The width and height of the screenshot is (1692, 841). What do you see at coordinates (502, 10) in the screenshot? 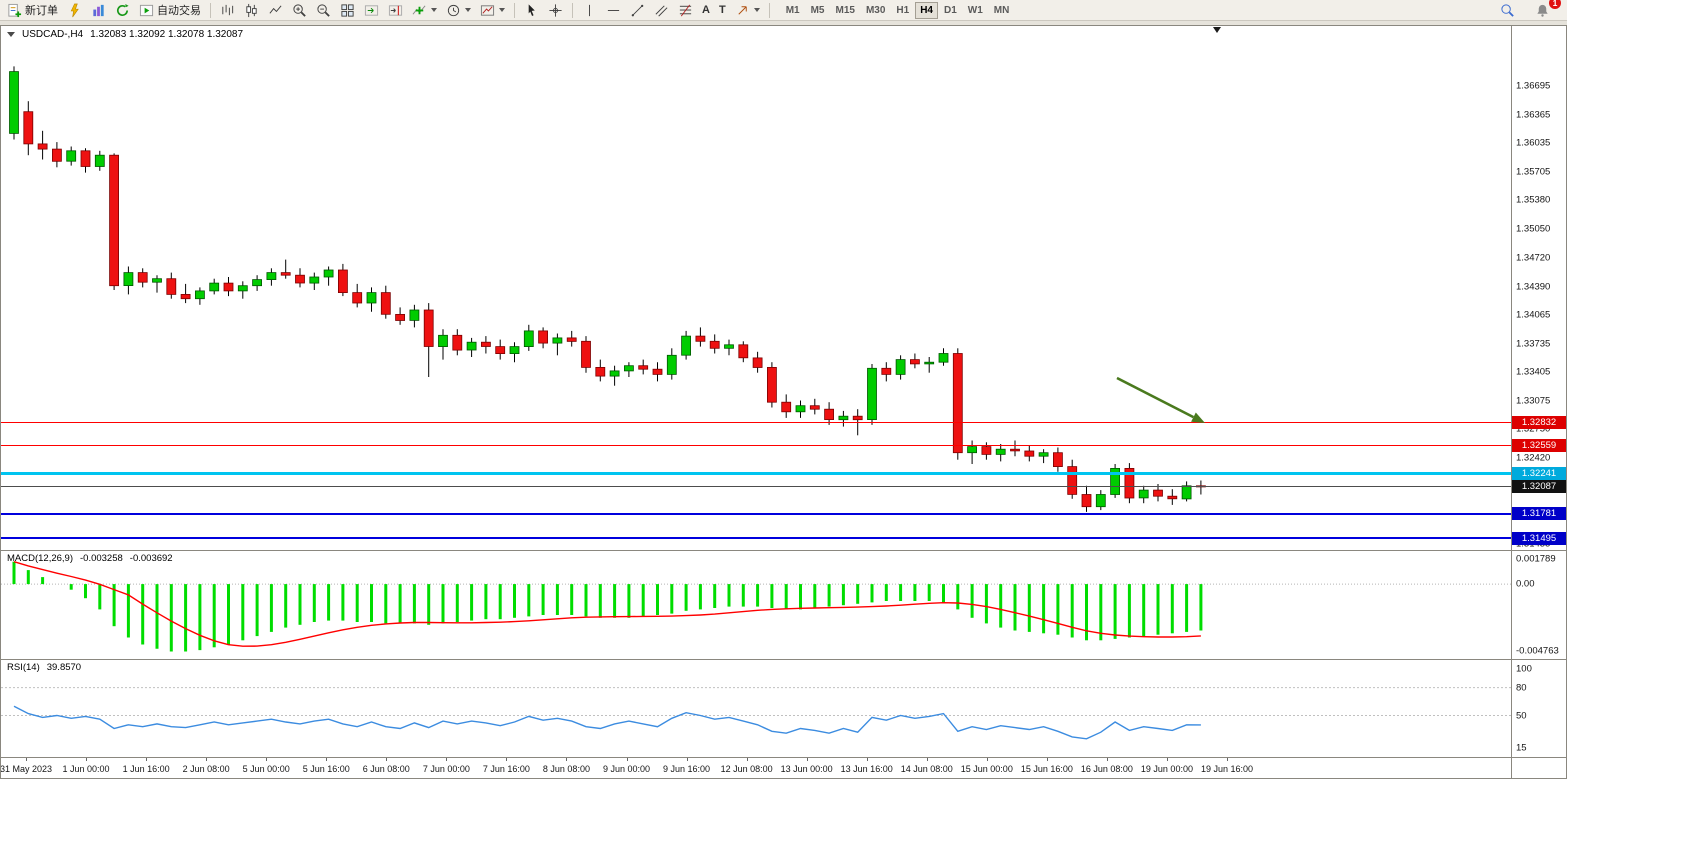
I see `templates-caret-icon` at bounding box center [502, 10].